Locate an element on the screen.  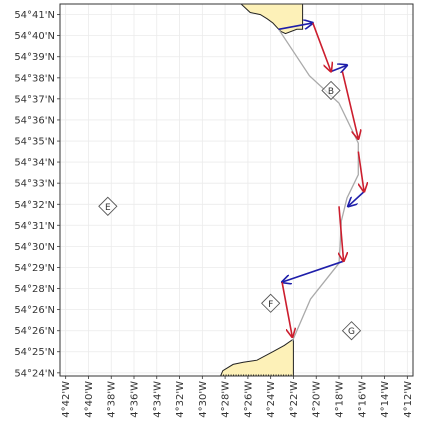
waypoint-b: B is located at coordinates (331, 90).